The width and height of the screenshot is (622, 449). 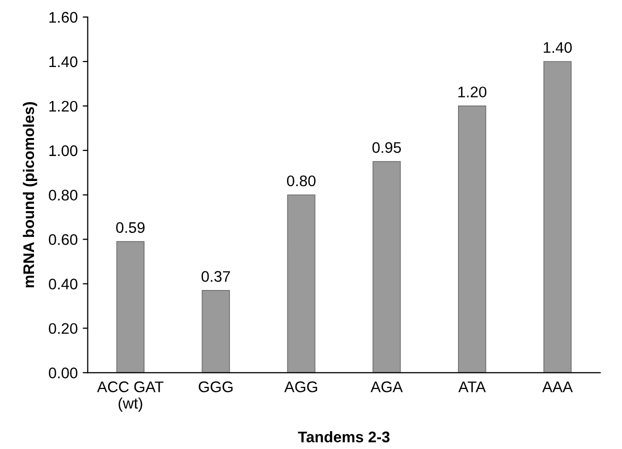 What do you see at coordinates (472, 387) in the screenshot?
I see `x-tick-label: ATA` at bounding box center [472, 387].